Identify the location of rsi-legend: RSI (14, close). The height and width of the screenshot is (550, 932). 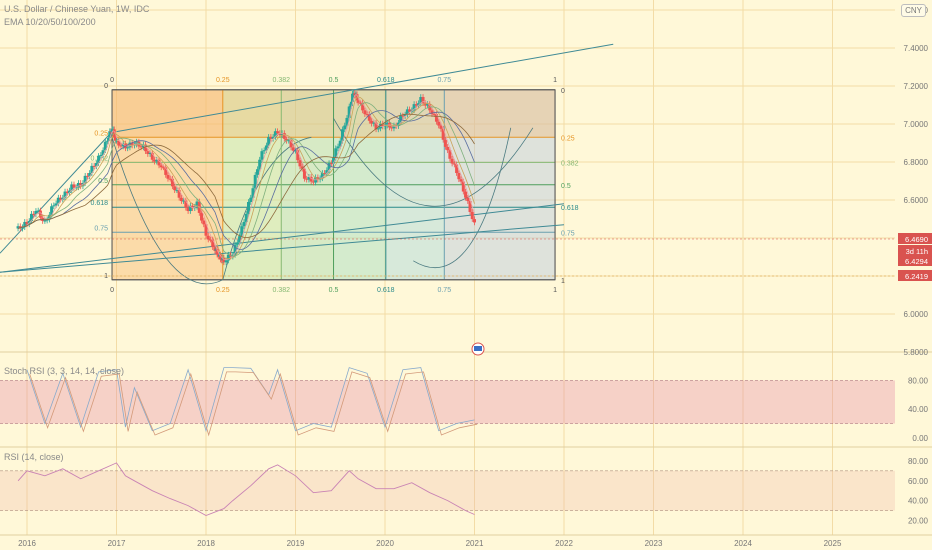
(34, 457).